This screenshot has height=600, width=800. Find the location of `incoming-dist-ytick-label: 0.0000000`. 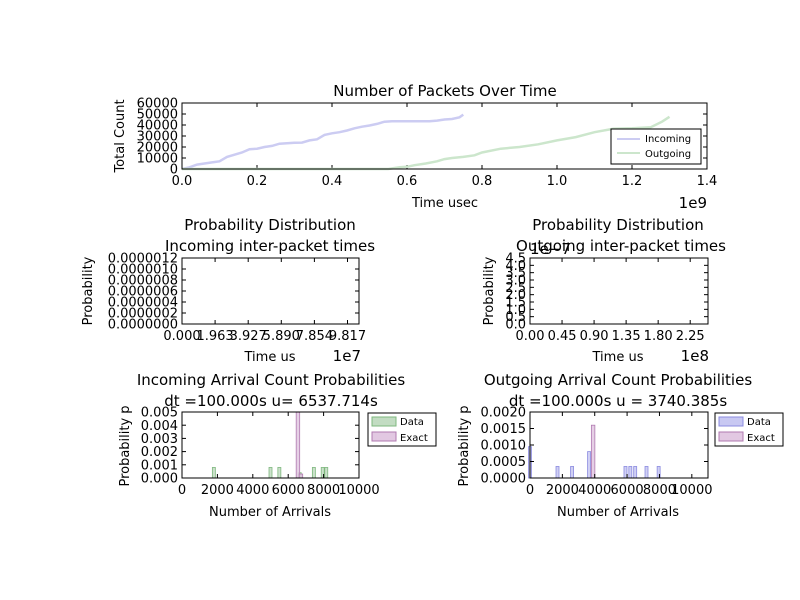

incoming-dist-ytick-label: 0.0000000 is located at coordinates (143, 325).